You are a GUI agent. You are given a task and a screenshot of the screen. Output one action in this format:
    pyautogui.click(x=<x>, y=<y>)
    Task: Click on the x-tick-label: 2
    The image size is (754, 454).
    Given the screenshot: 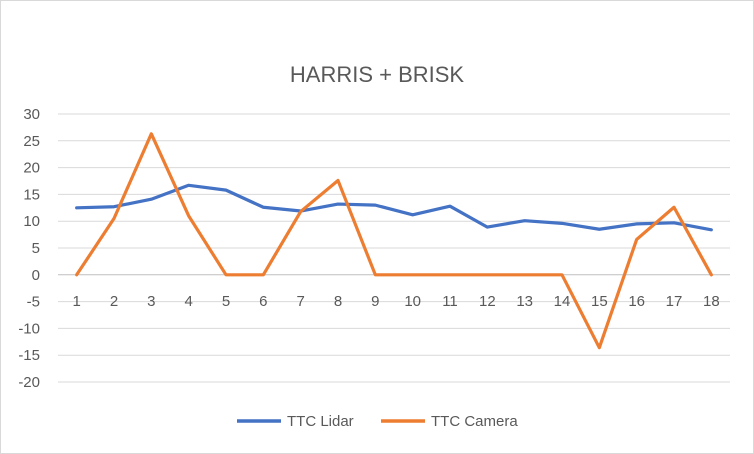 What is the action you would take?
    pyautogui.click(x=114, y=301)
    